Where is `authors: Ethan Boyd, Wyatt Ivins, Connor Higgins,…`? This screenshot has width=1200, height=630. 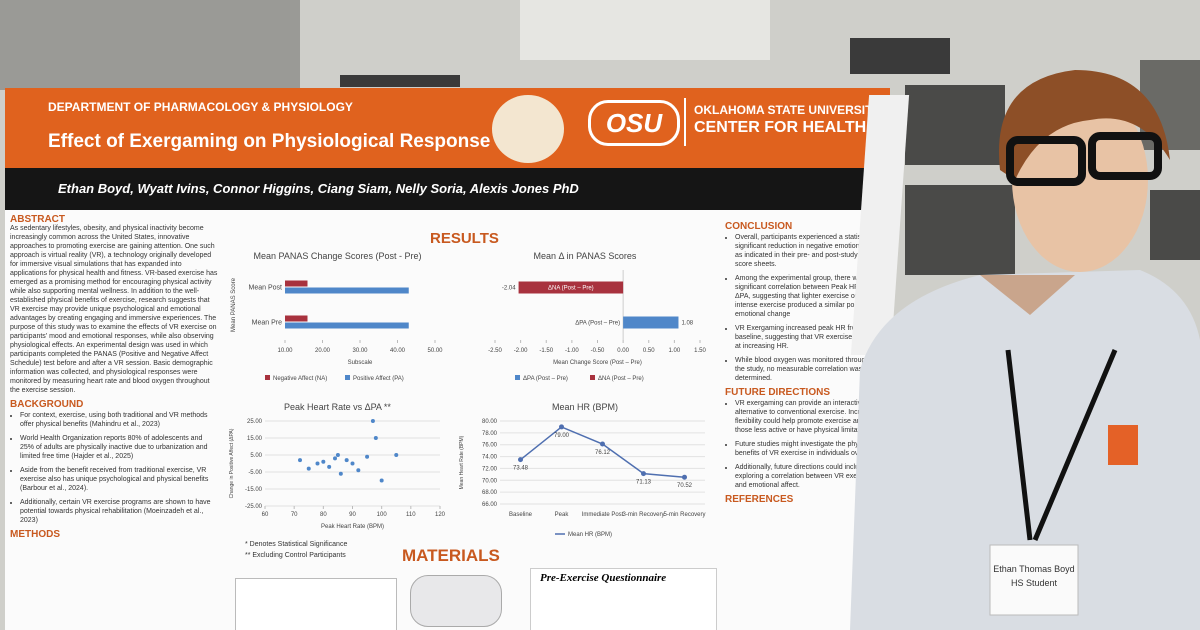 authors: Ethan Boyd, Wyatt Ivins, Connor Higgins,… is located at coordinates (318, 188).